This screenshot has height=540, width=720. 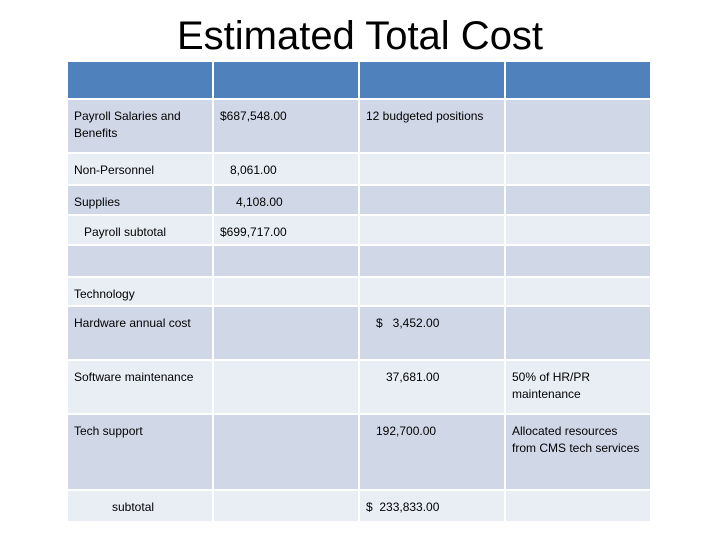 I want to click on table-row: Payroll subtotal $699,717.00, so click(x=359, y=230).